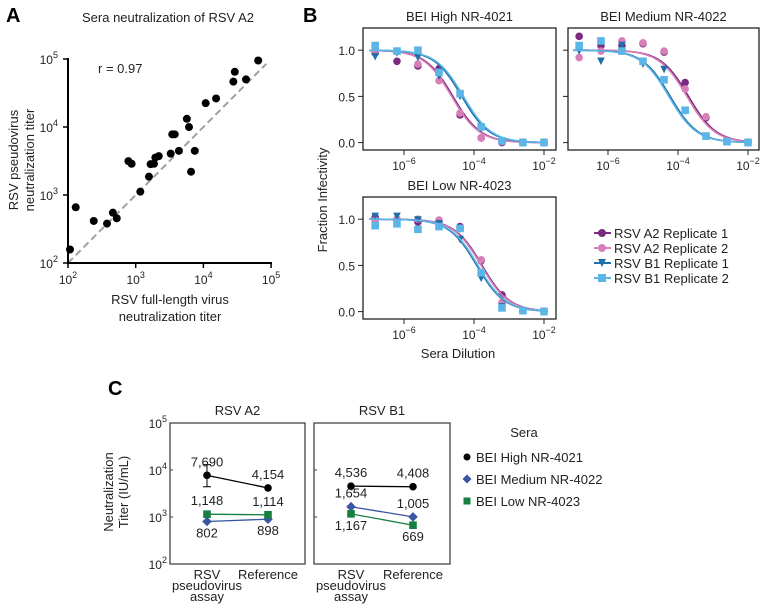 This screenshot has width=763, height=607. What do you see at coordinates (602, 263) in the screenshot?
I see `legend-marker-triangle-down` at bounding box center [602, 263].